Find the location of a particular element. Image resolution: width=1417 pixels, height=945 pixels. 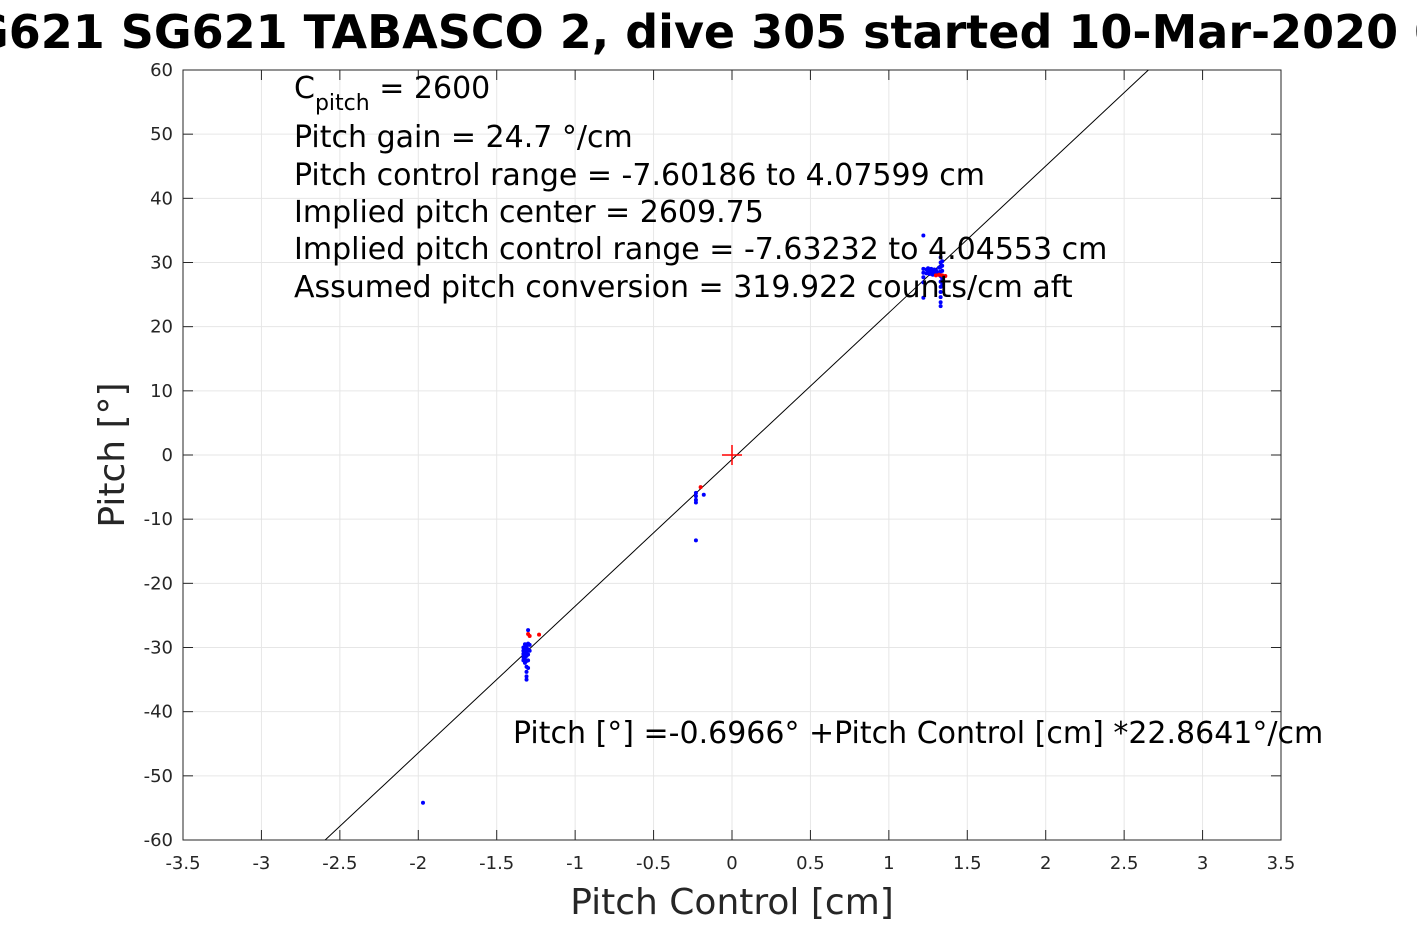

y-tick-label: 50 is located at coordinates (161, 134).